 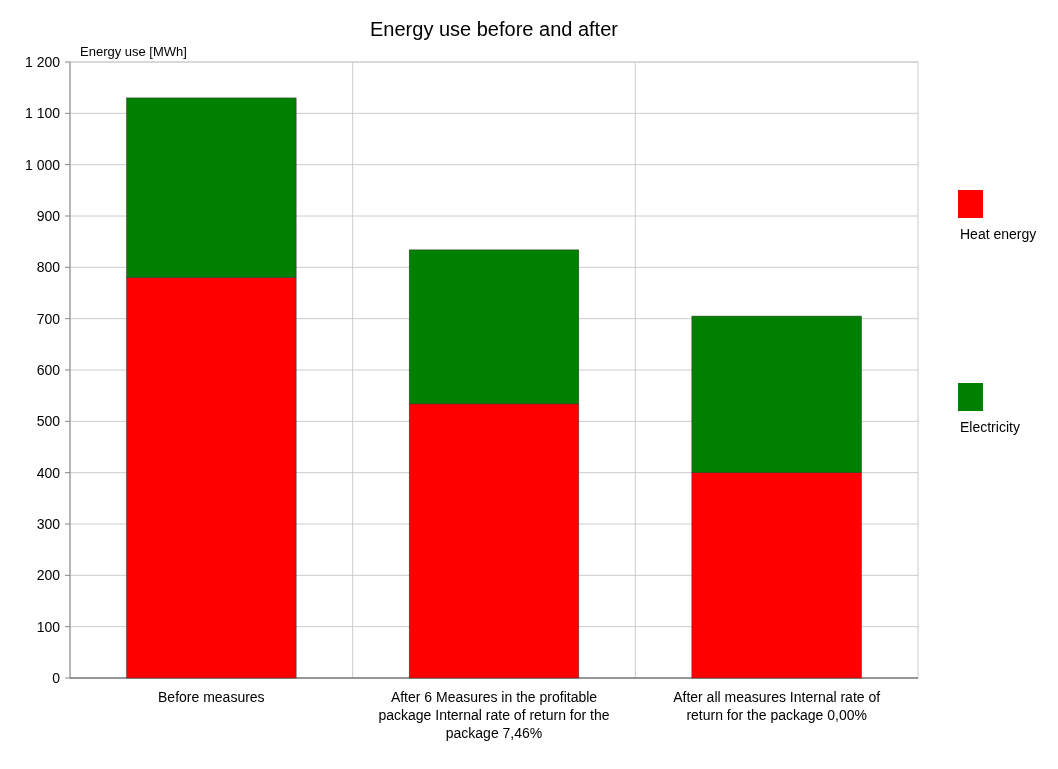 What do you see at coordinates (42, 164) in the screenshot?
I see `y-tick-label: 1 000` at bounding box center [42, 164].